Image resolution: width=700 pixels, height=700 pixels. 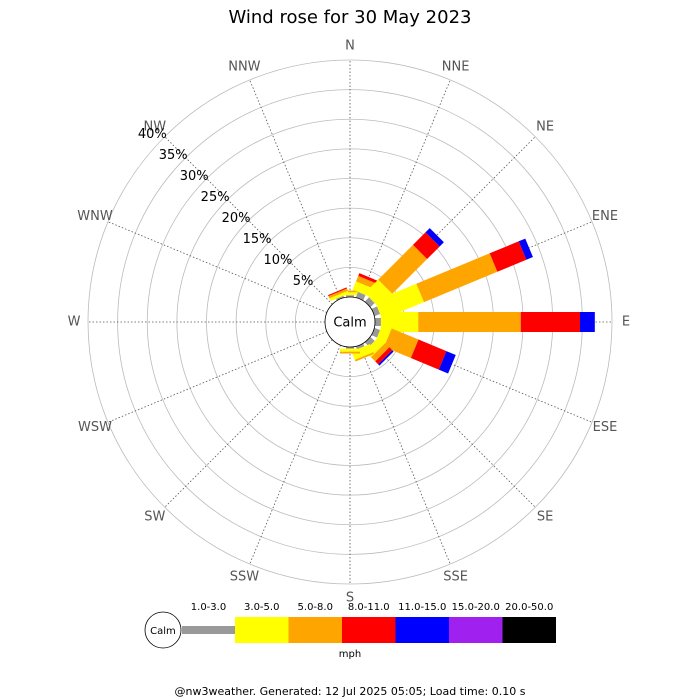 What do you see at coordinates (74, 322) in the screenshot?
I see `direction-label: W` at bounding box center [74, 322].